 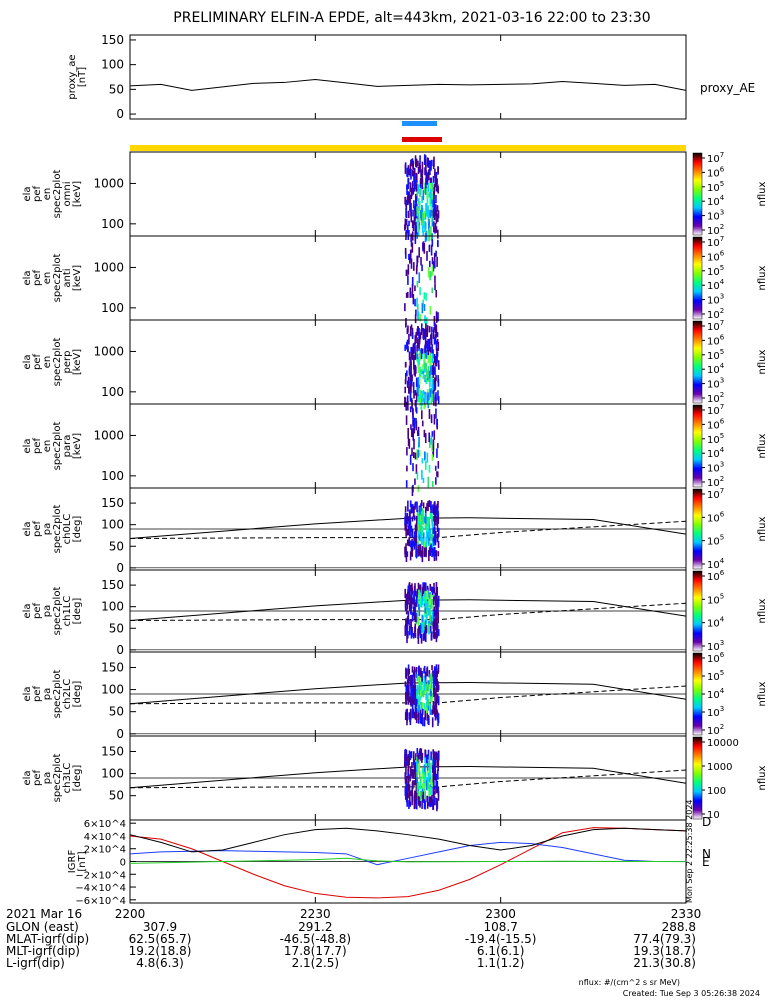 What do you see at coordinates (762, 610) in the screenshot?
I see `spec2plot_ch1LC-cb-title: nflux` at bounding box center [762, 610].